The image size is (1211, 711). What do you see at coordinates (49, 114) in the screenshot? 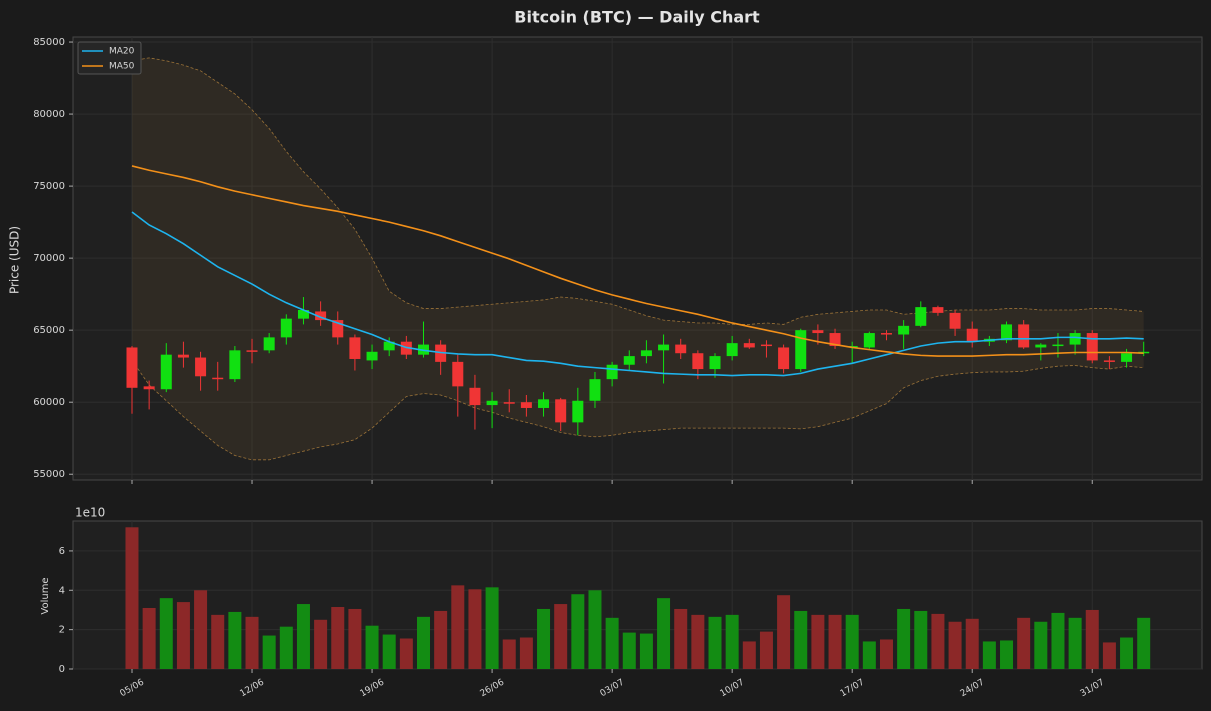
I see `y-tick-label: 80000` at bounding box center [49, 114].